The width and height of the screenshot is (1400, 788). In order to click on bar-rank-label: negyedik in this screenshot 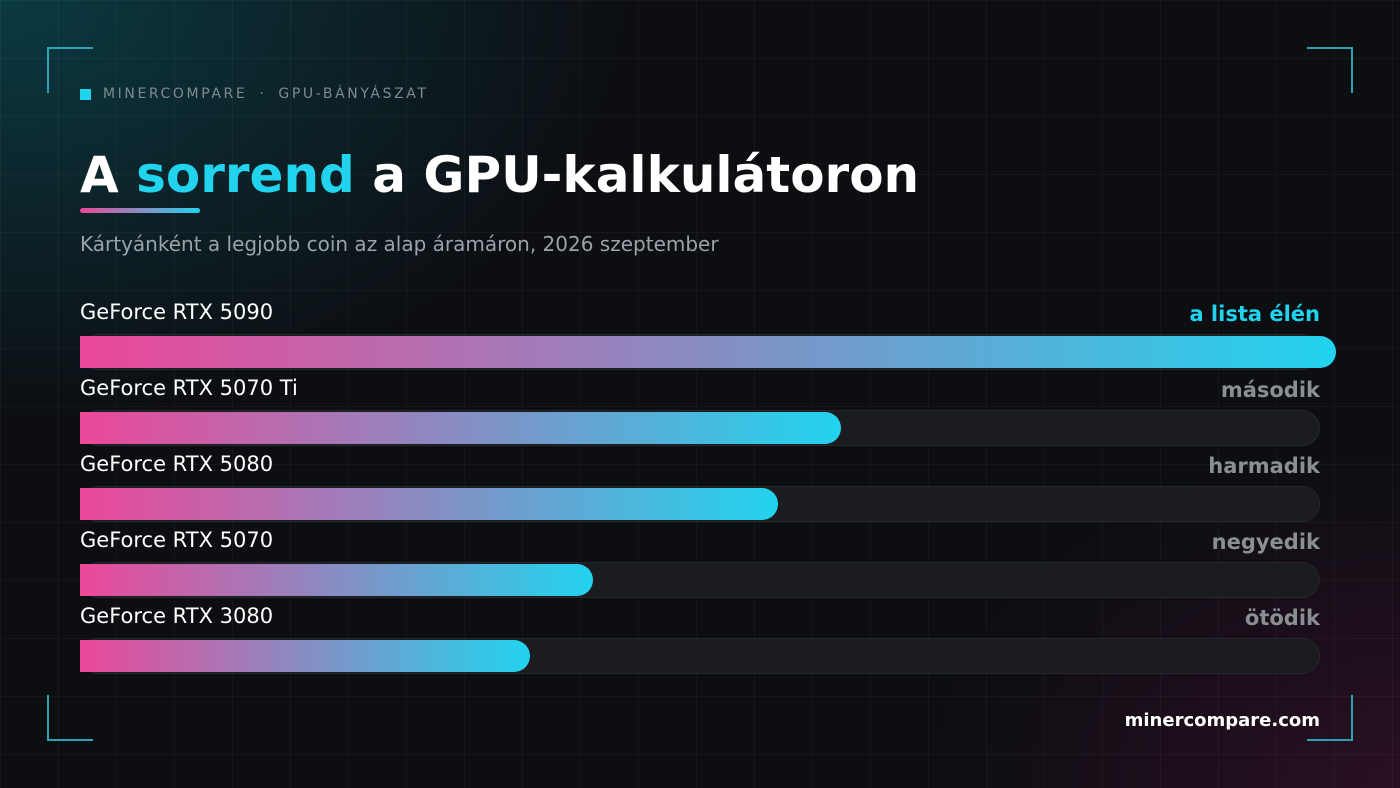, I will do `click(1265, 542)`.